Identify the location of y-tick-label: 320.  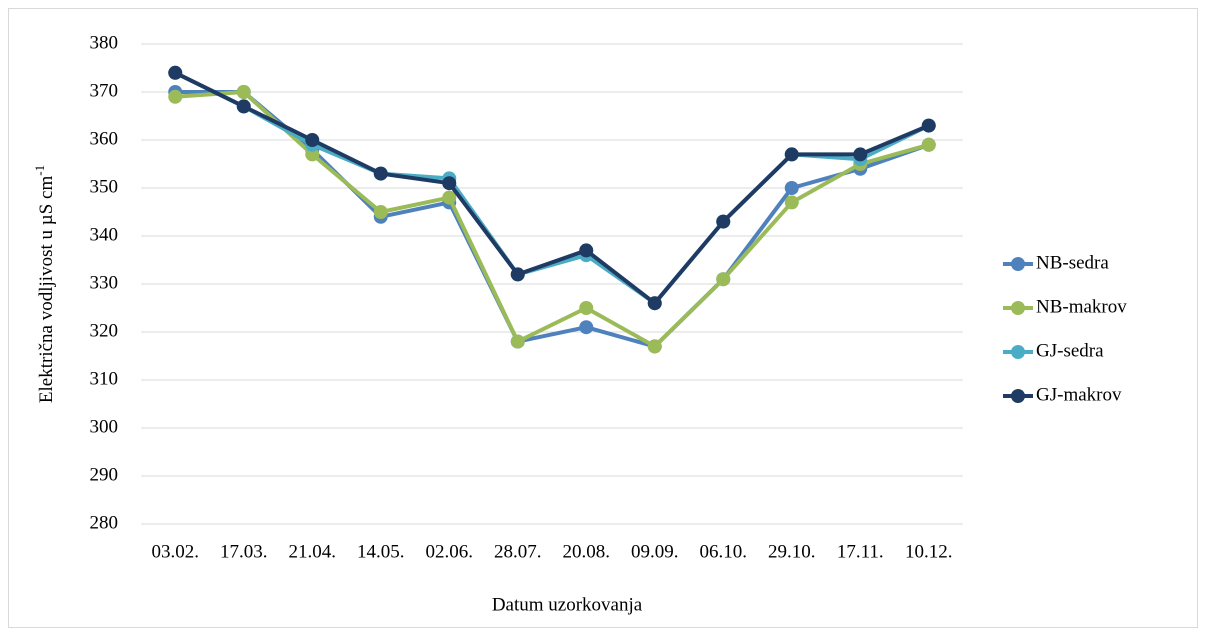
(104, 330).